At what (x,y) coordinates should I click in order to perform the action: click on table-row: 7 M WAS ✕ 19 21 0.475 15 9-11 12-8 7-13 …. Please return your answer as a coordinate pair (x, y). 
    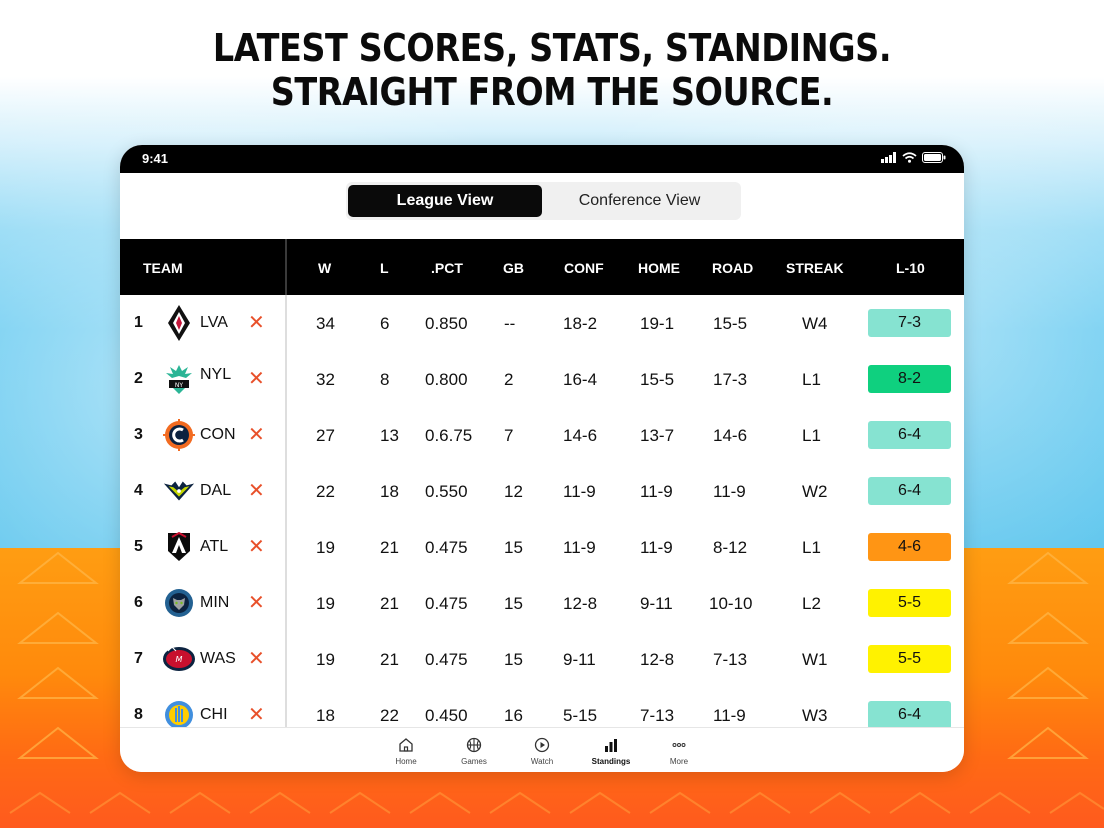
    Looking at the image, I should click on (542, 659).